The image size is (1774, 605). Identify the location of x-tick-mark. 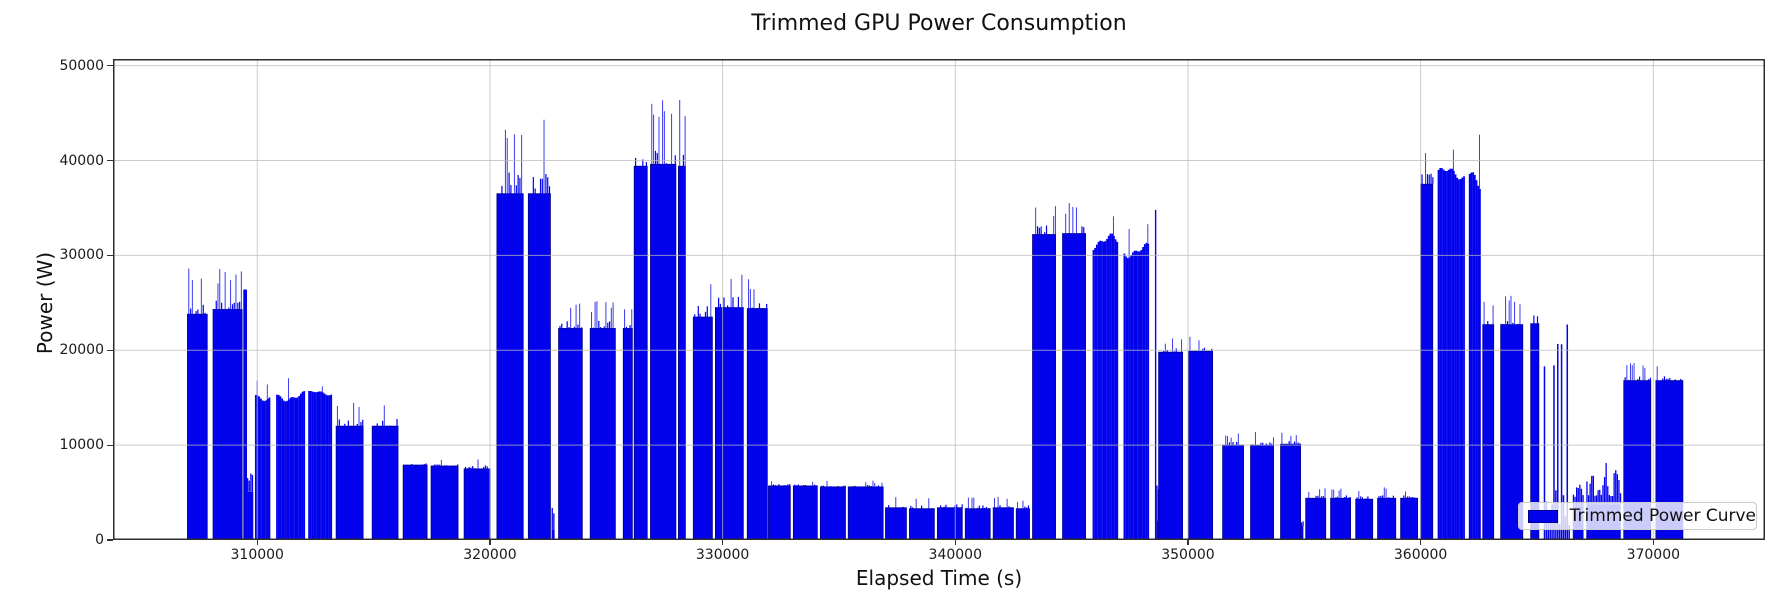
(955, 542).